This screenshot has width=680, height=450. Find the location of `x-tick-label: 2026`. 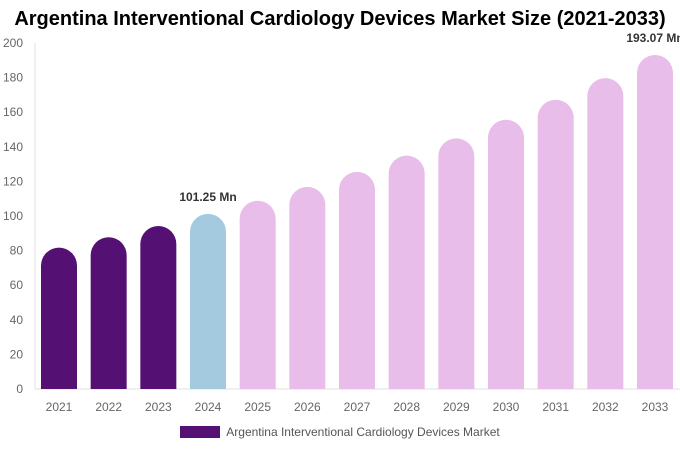

x-tick-label: 2026 is located at coordinates (307, 407).